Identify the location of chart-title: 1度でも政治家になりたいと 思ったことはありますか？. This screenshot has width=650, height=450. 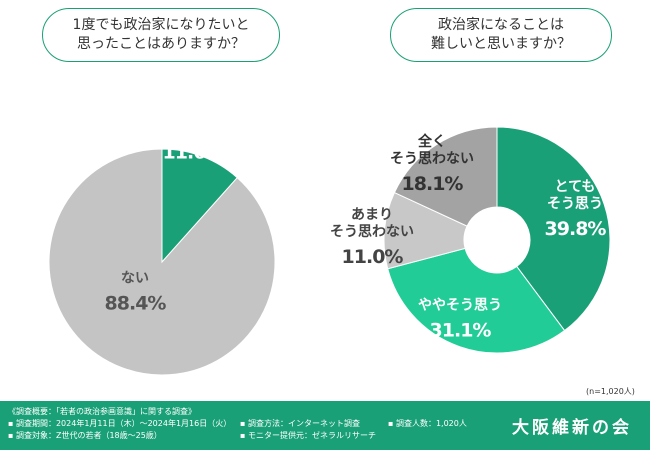
(161, 35).